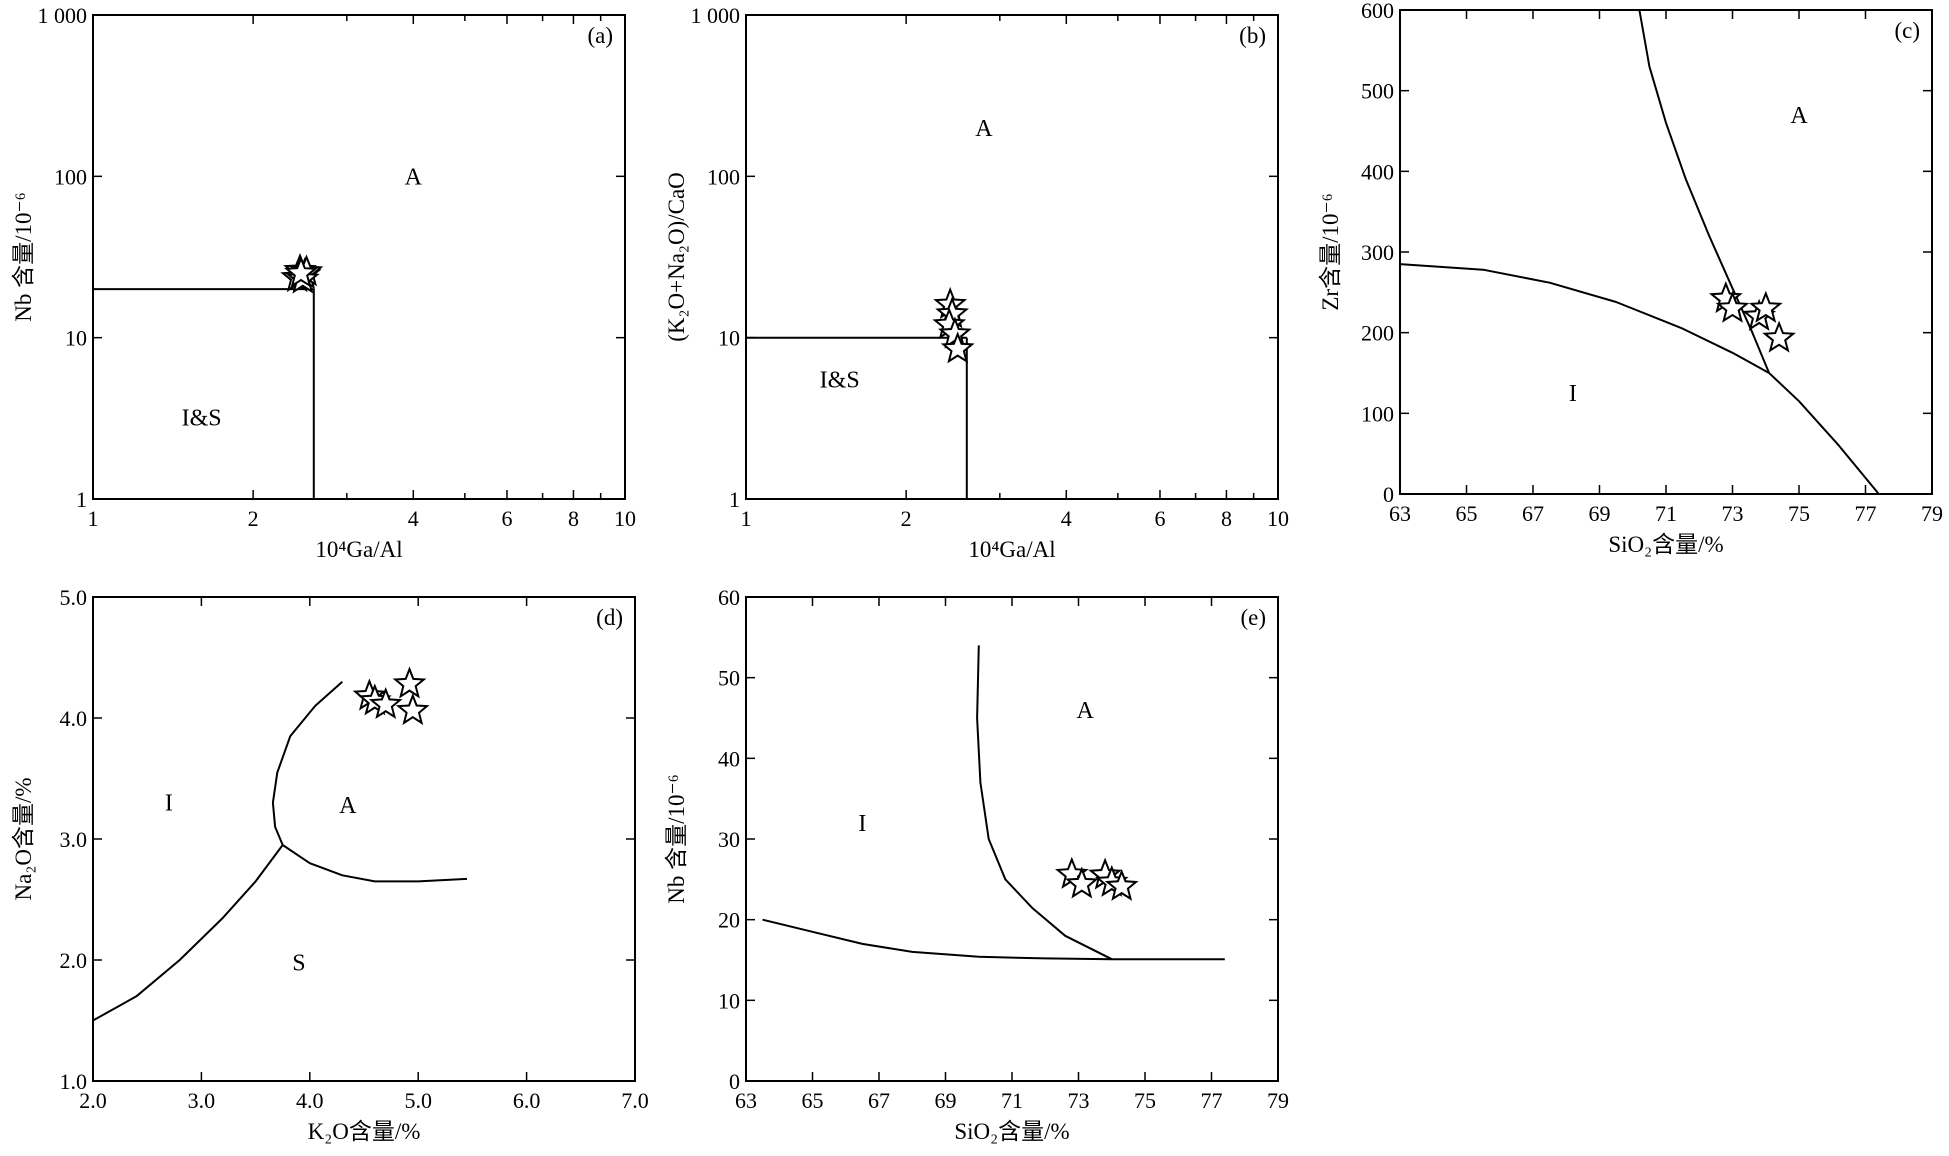 The width and height of the screenshot is (1949, 1156). What do you see at coordinates (729, 678) in the screenshot?
I see `y-tick-label: 50` at bounding box center [729, 678].